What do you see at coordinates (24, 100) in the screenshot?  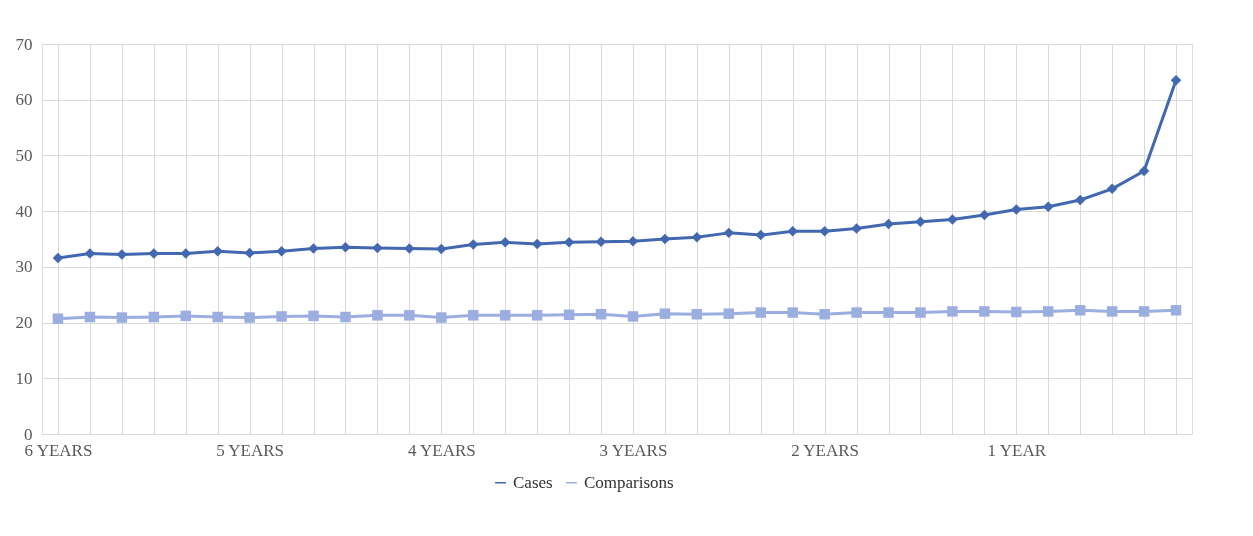 I see `y-tick-label: 60` at bounding box center [24, 100].